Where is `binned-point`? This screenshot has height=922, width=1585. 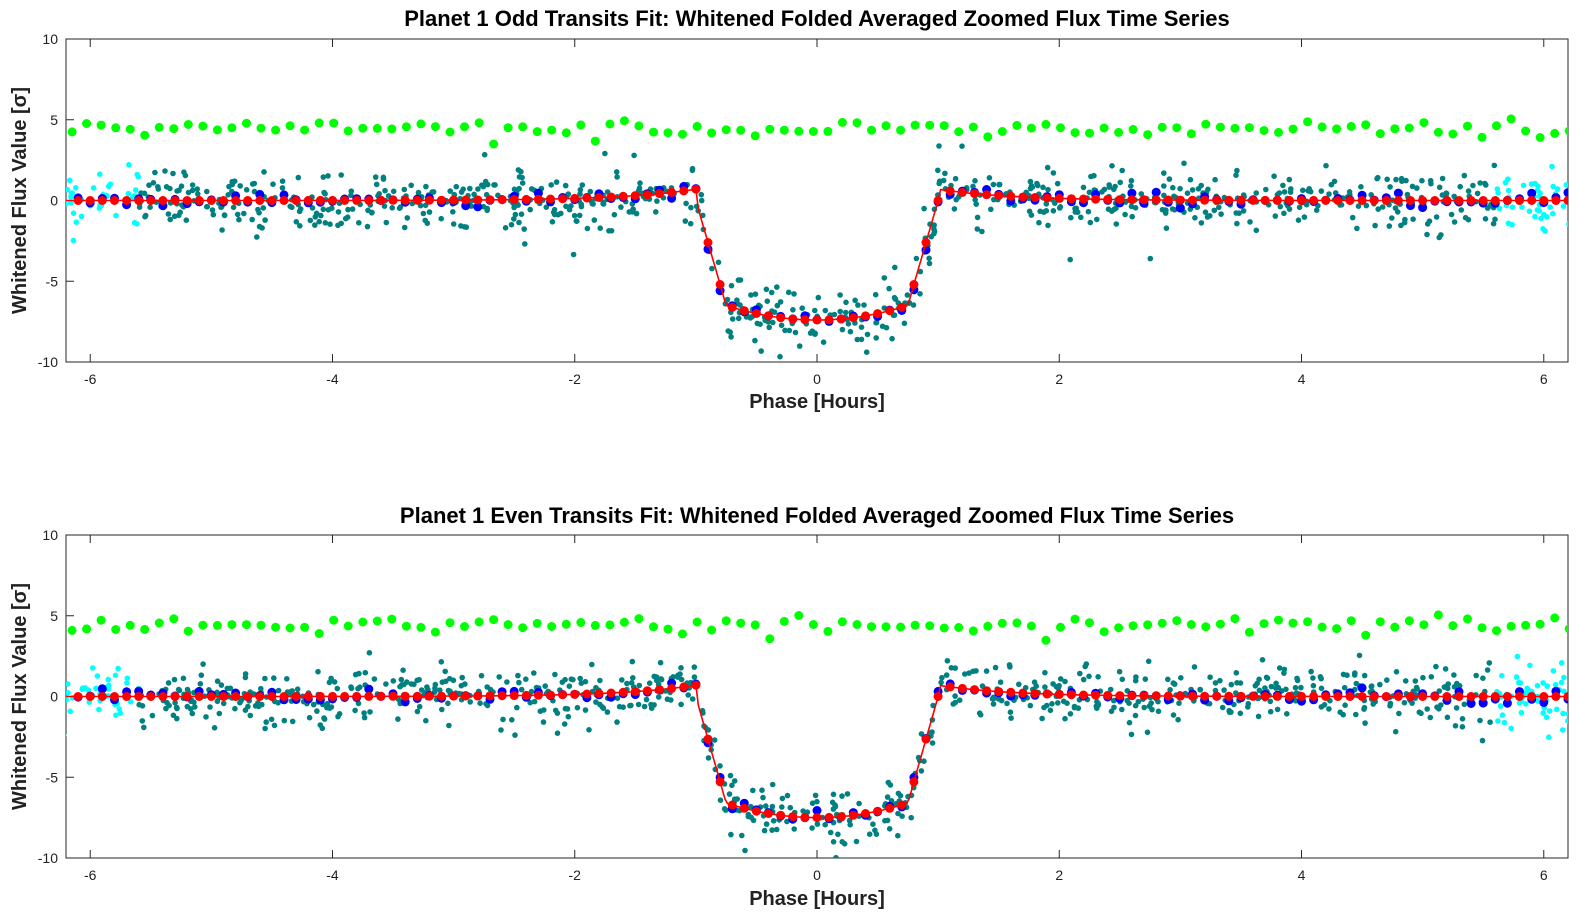
binned-point is located at coordinates (369, 689).